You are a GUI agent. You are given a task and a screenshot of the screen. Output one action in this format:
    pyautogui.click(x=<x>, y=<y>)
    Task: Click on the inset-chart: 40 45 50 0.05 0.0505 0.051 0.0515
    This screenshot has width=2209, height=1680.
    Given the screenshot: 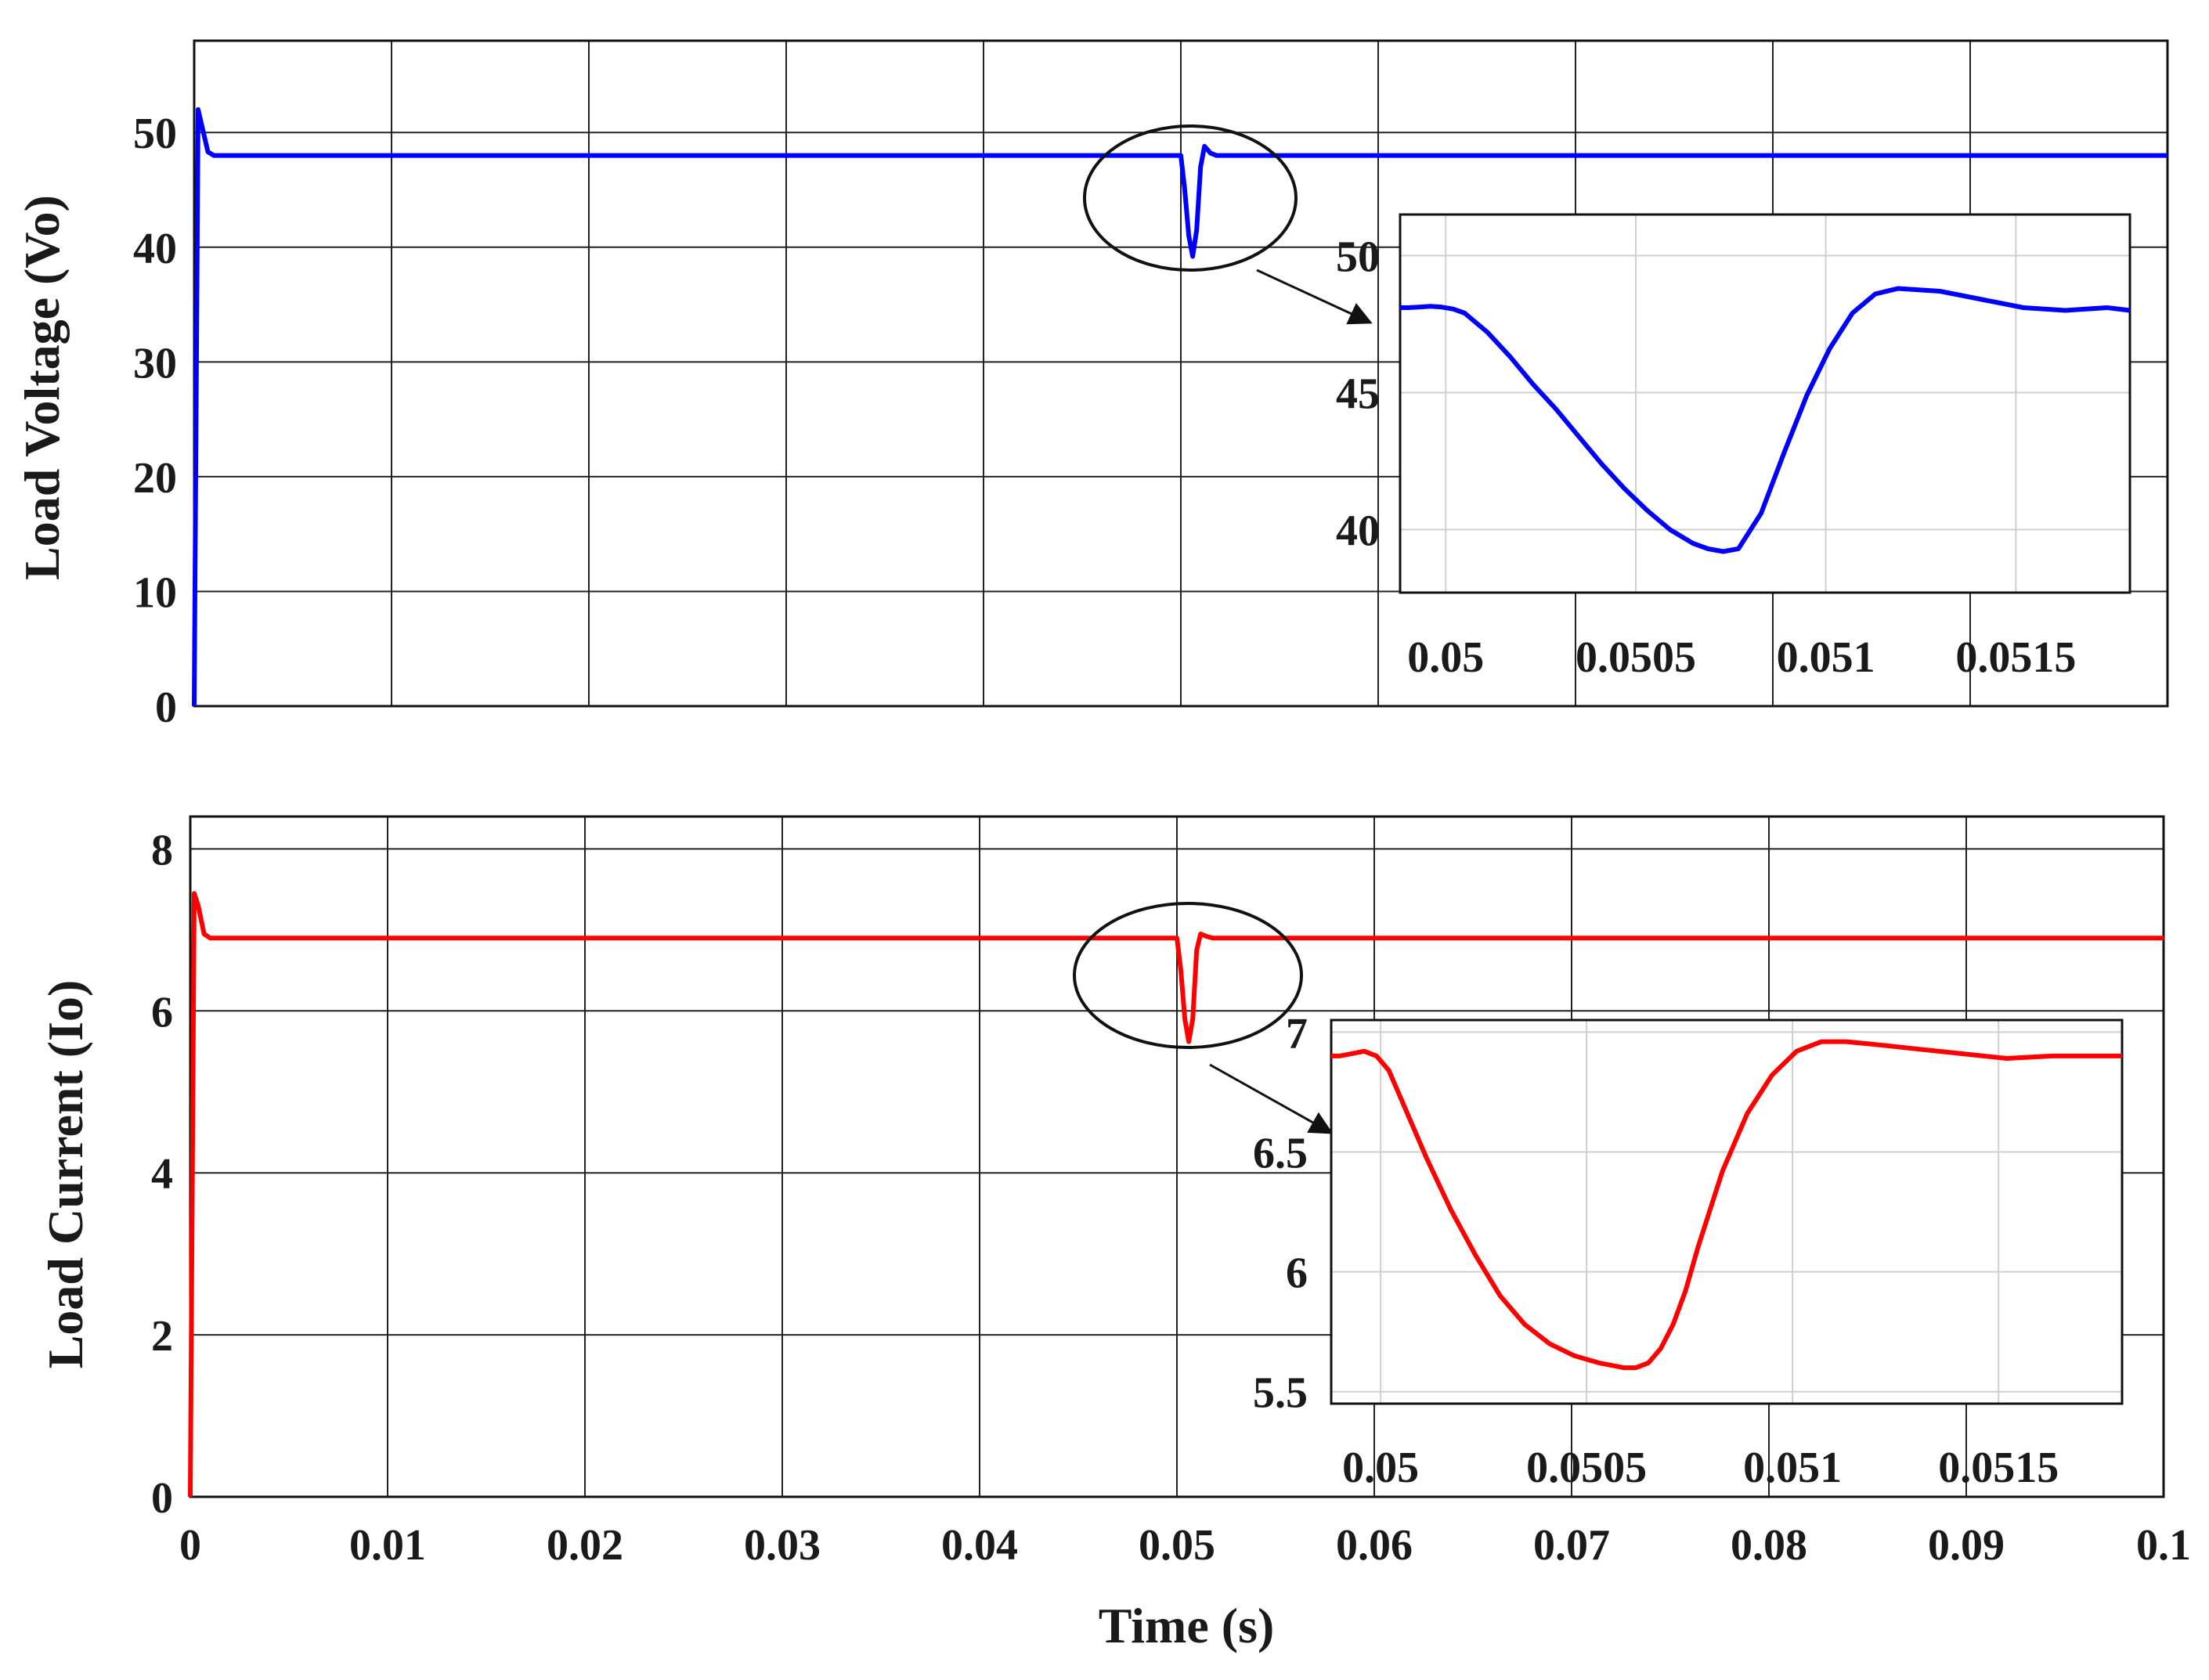 What is the action you would take?
    pyautogui.click(x=1733, y=447)
    